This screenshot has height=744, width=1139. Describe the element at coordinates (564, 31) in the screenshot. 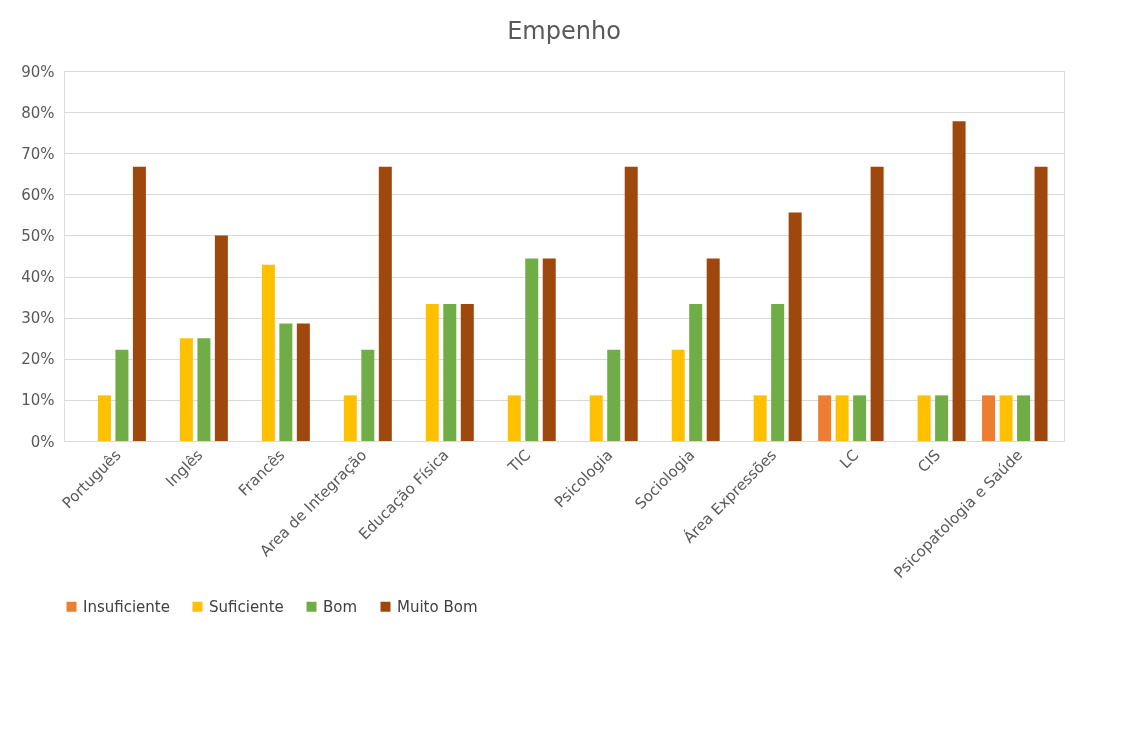

I see `chart-title: Empenho` at that location.